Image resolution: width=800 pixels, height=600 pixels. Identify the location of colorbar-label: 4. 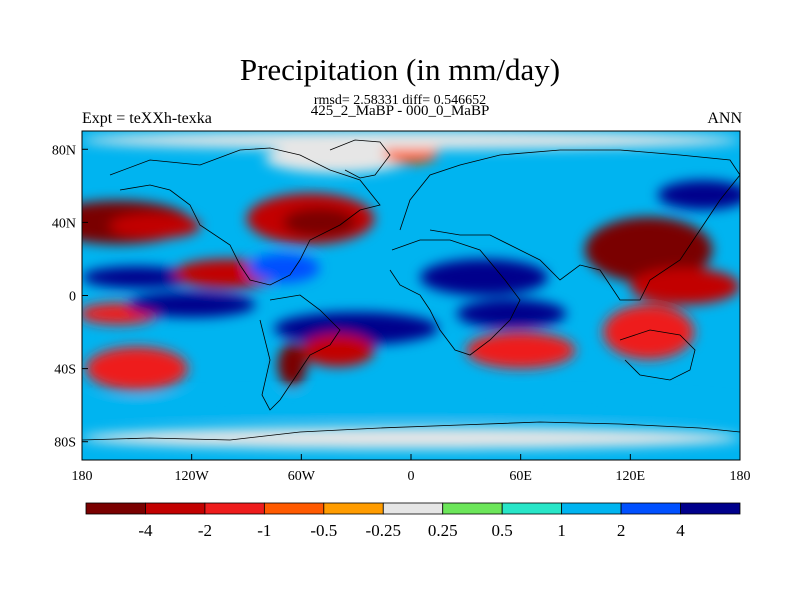
(680, 530).